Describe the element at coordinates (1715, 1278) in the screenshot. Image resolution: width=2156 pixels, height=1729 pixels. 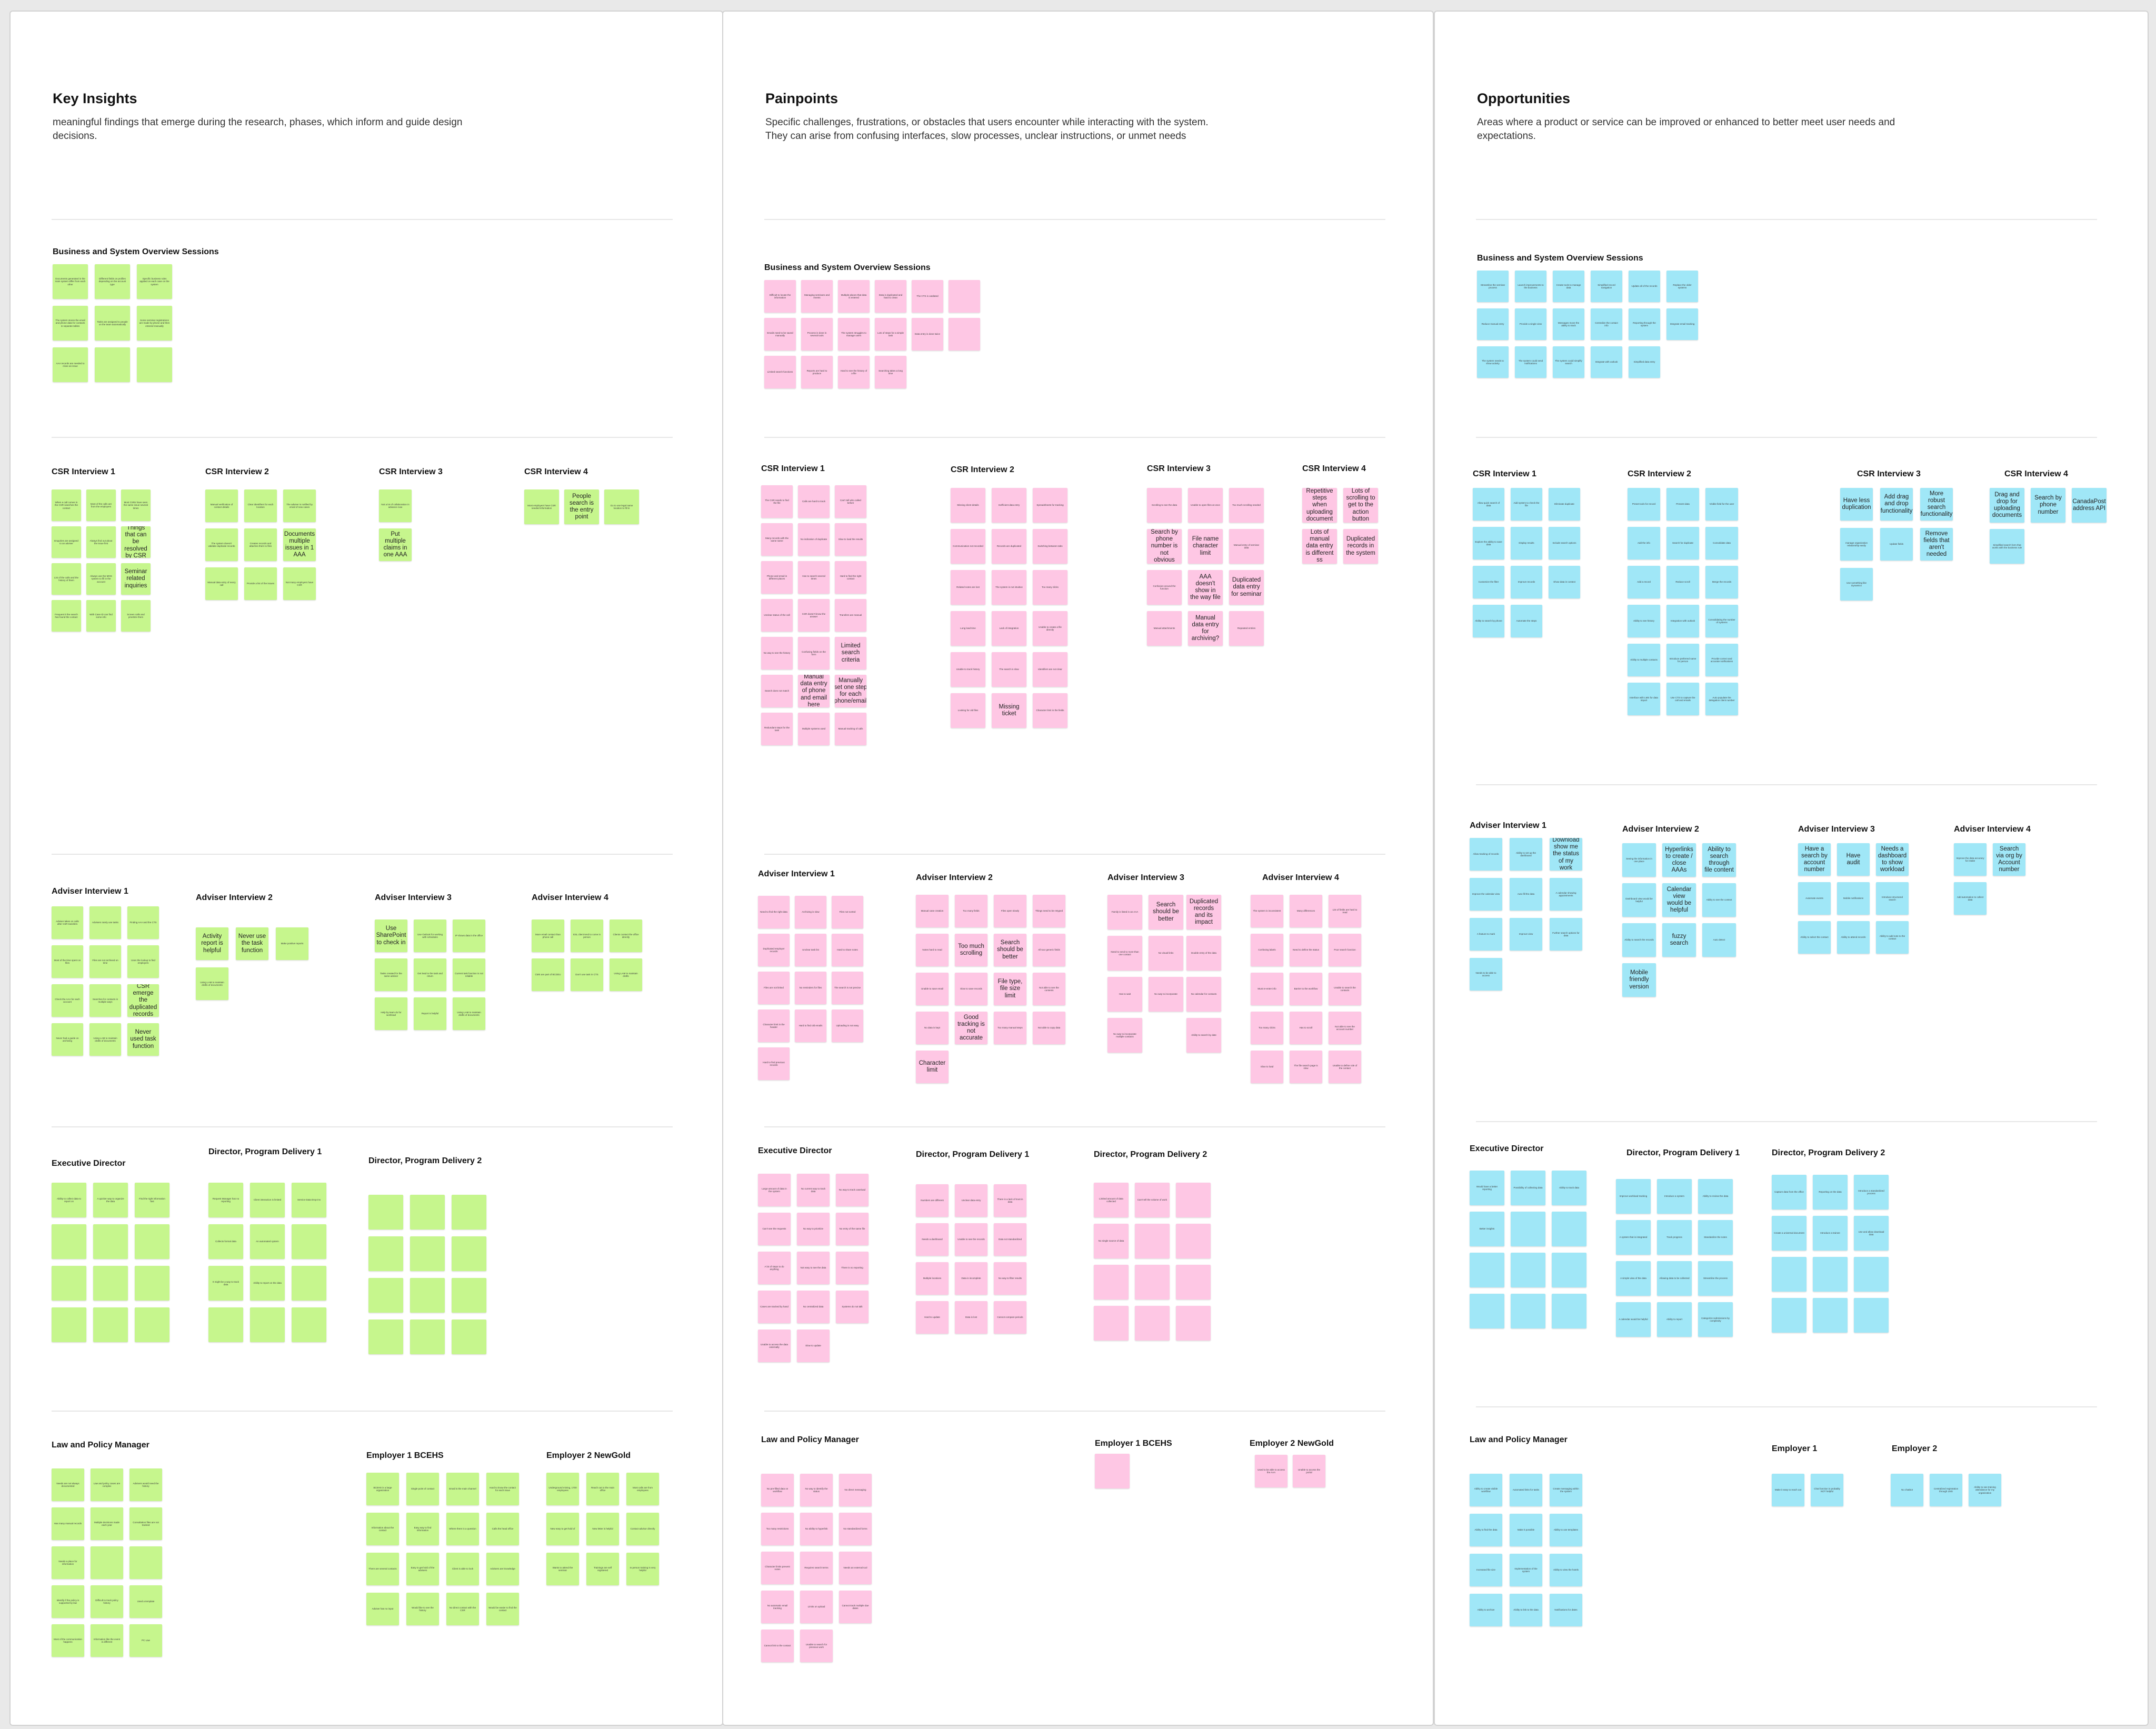
I see `sticky-note: Streamline the process` at that location.